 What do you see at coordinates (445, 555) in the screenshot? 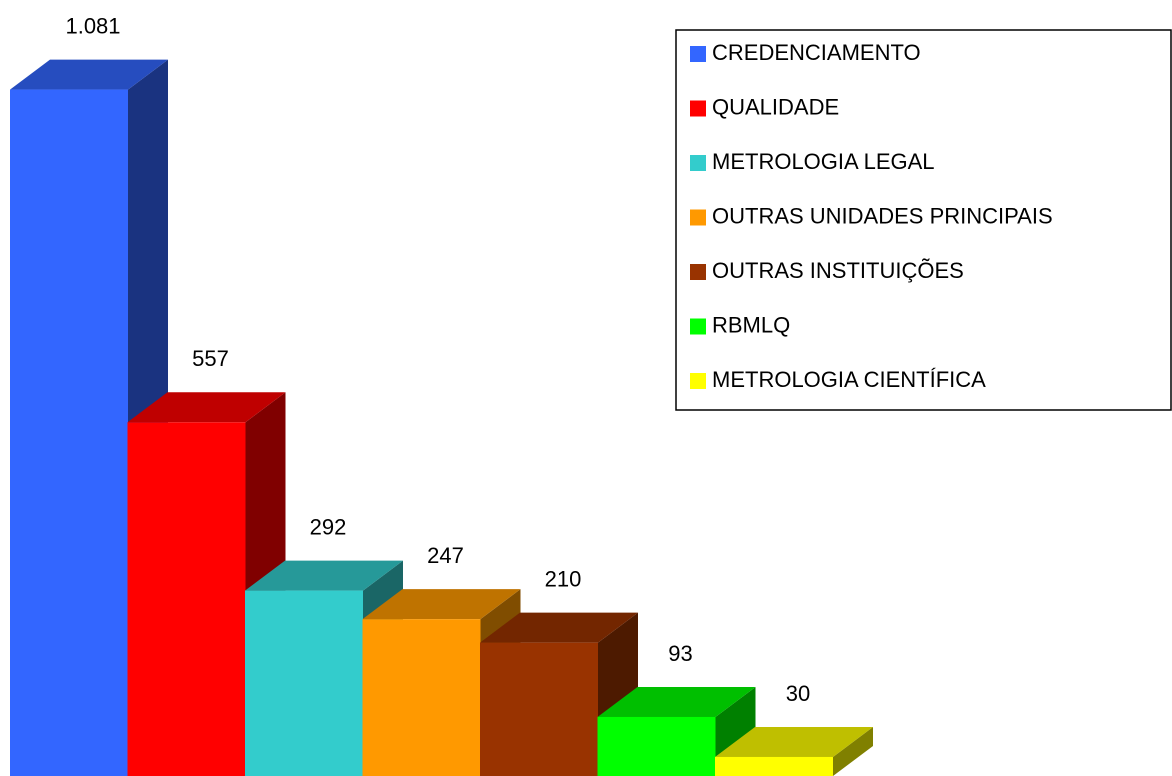
I see `value-label: 247` at bounding box center [445, 555].